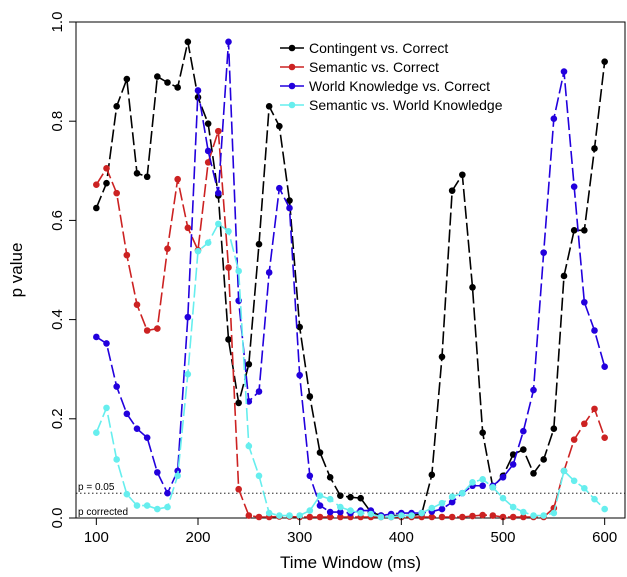 The image size is (627, 577). I want to click on y-tick-label: 1.0, so click(57, 22).